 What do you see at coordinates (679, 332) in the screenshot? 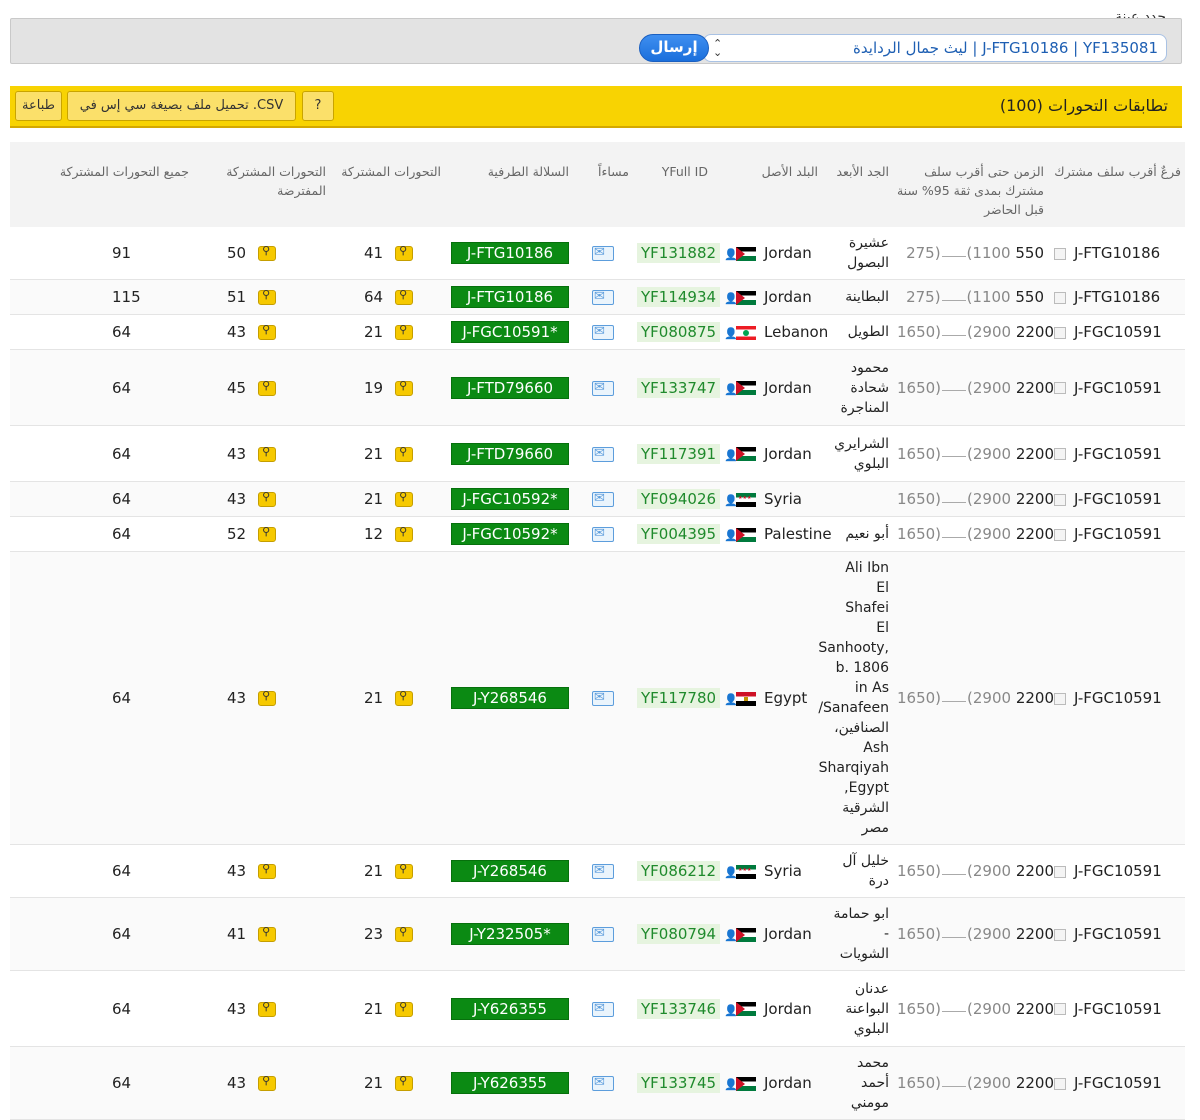
I see `yfull-id-link: YF080875` at bounding box center [679, 332].